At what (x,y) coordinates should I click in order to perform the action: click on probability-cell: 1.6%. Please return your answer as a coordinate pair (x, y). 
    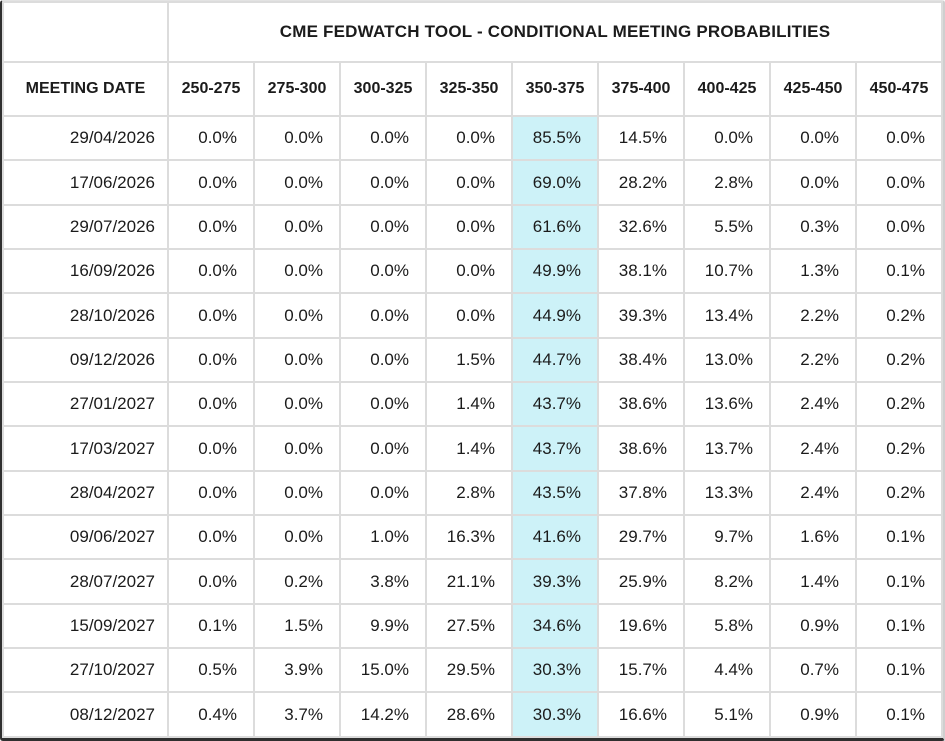
    Looking at the image, I should click on (813, 537).